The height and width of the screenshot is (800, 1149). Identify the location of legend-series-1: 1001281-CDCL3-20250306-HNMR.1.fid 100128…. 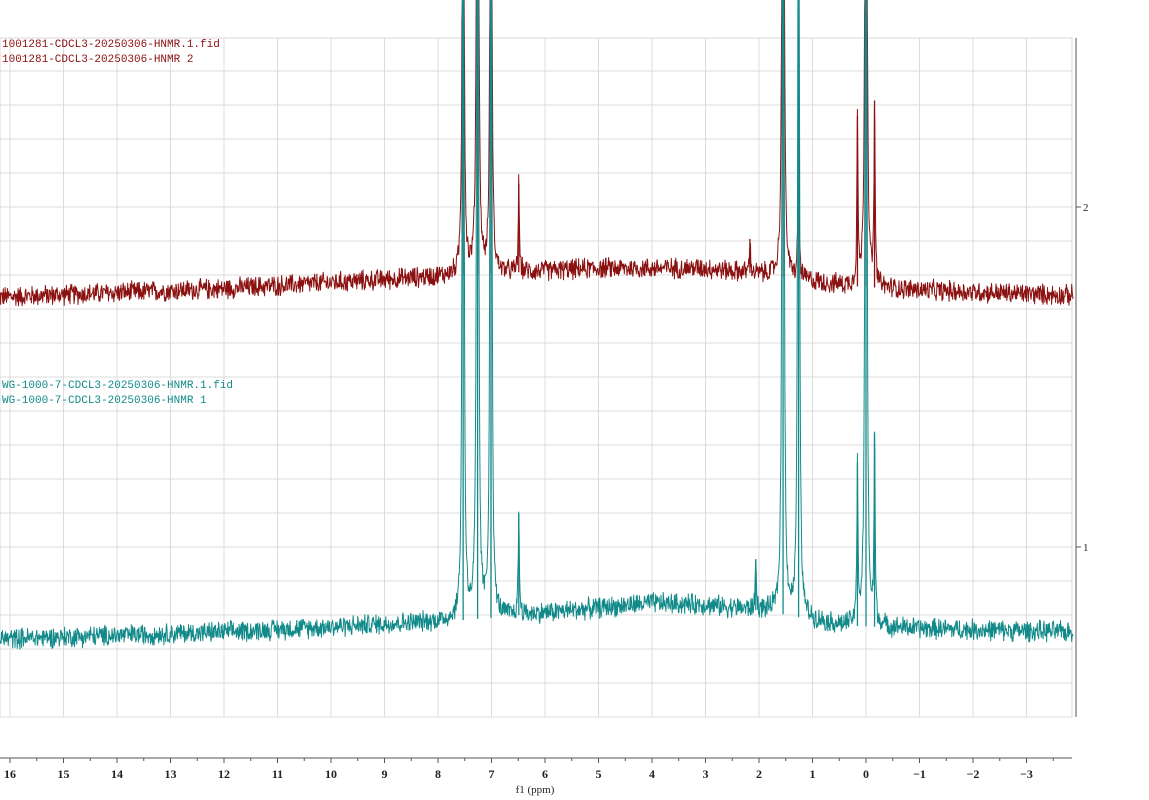
(111, 52).